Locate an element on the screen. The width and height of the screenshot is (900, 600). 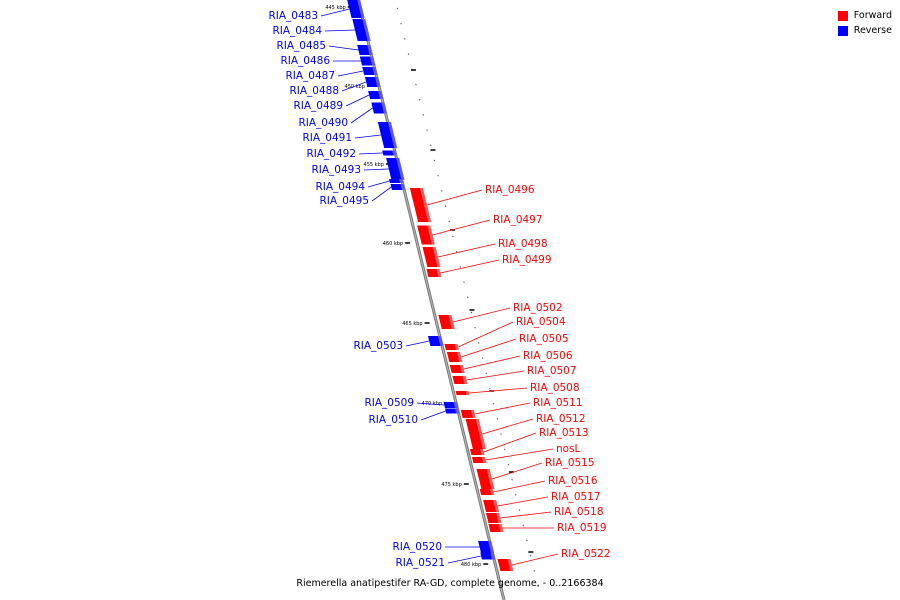
gene-label: RIA_0505 is located at coordinates (544, 339).